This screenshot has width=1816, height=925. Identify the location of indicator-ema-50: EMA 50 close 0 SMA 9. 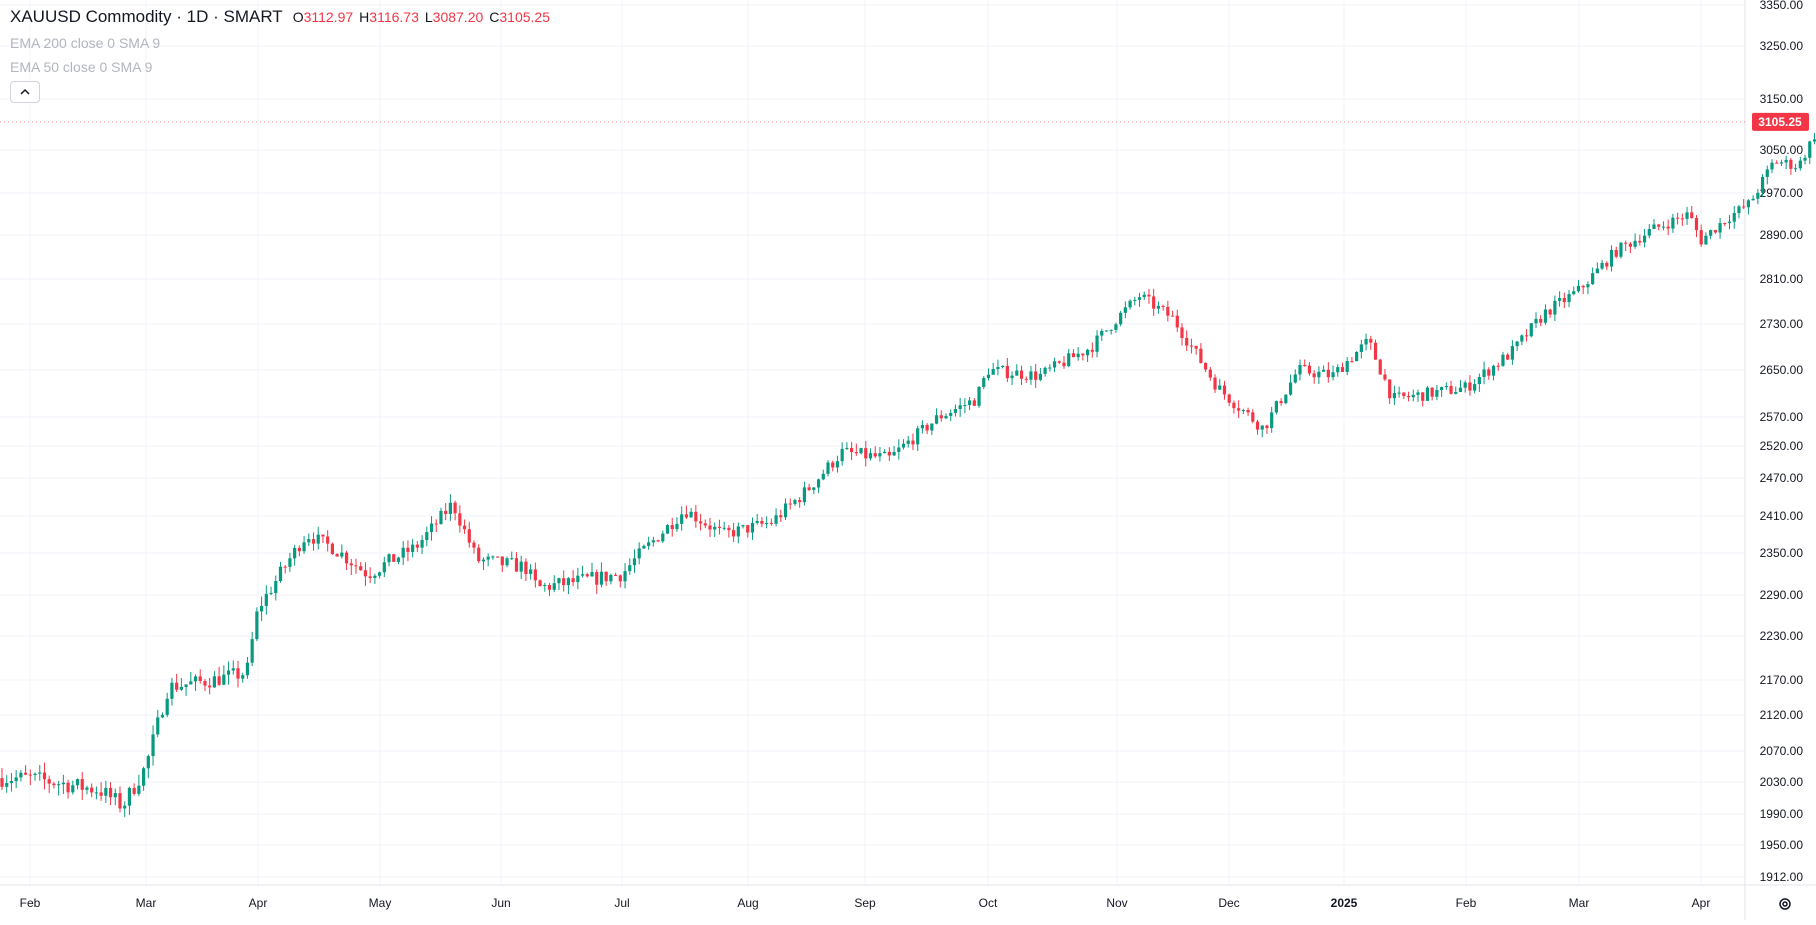
(81, 67).